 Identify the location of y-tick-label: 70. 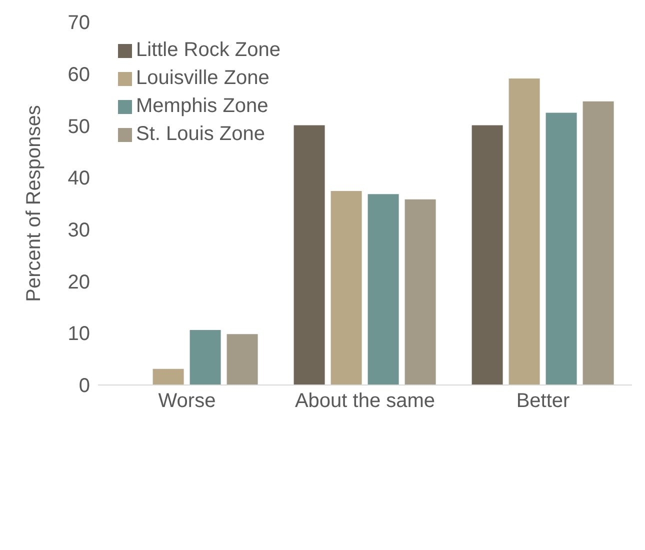
(79, 23).